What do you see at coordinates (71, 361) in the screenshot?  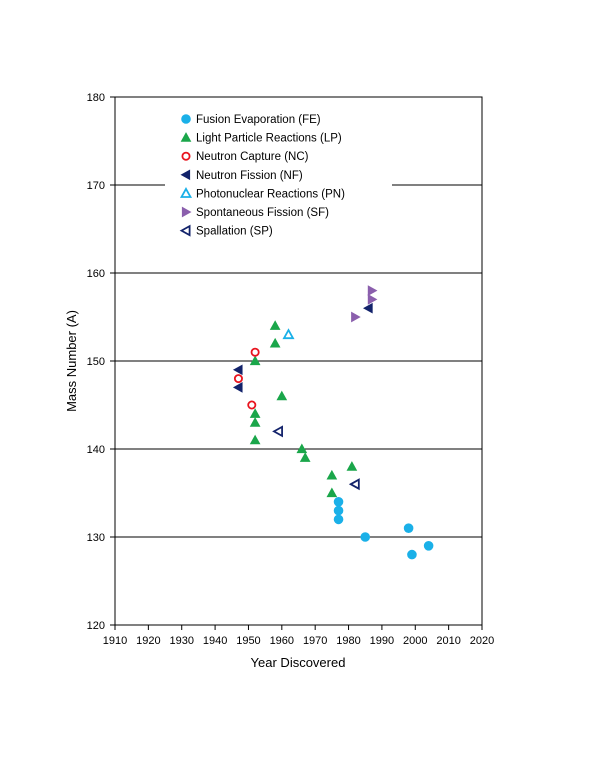 I see `y-axis-title: Mass Number (A)` at bounding box center [71, 361].